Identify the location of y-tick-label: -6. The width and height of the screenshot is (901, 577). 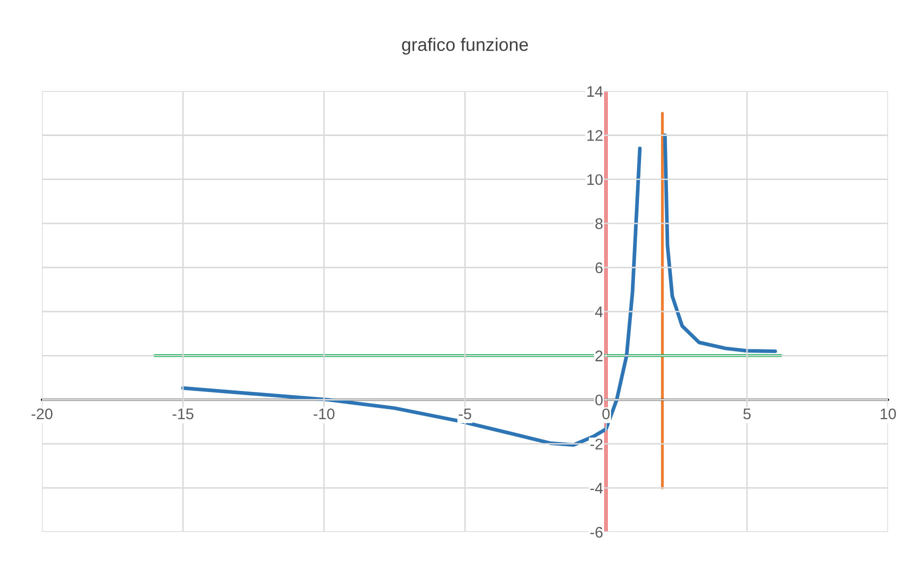
(596, 532).